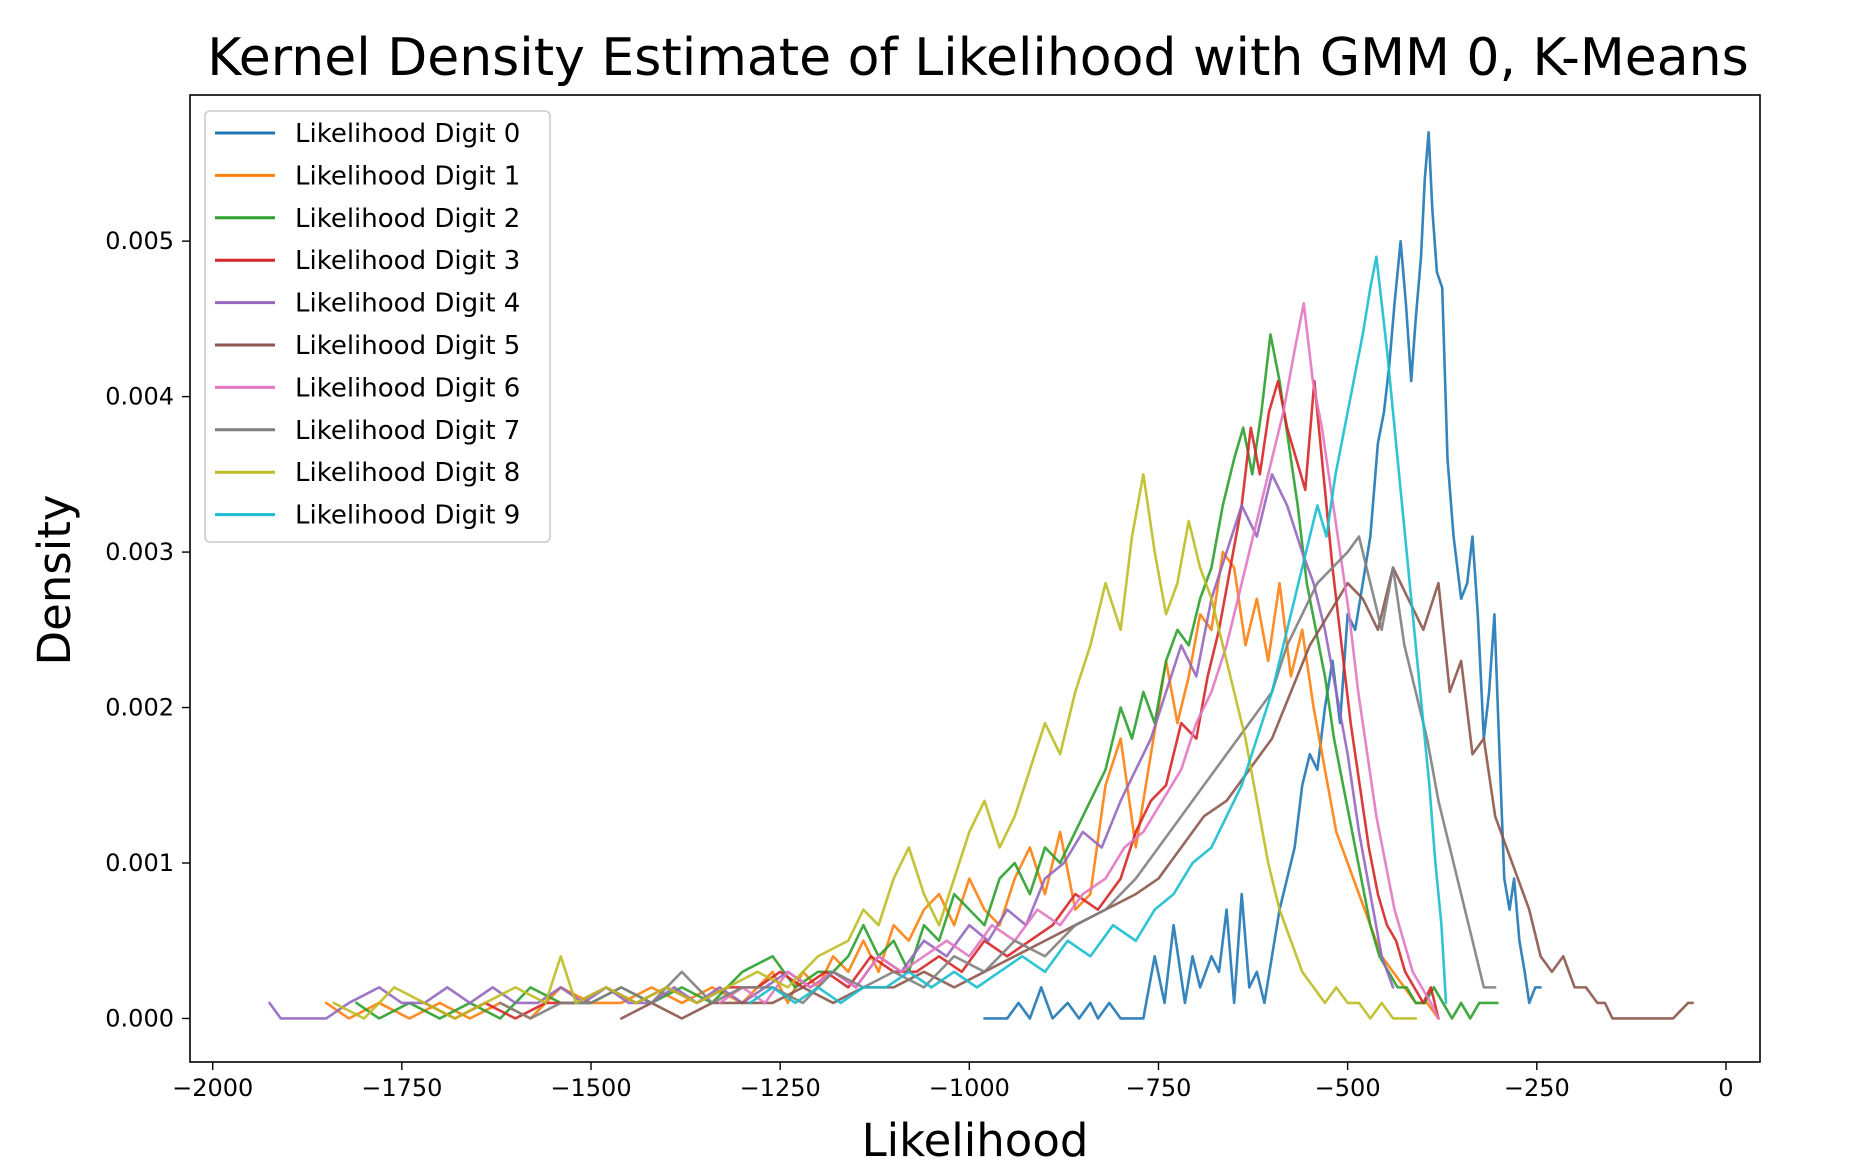 The image size is (1860, 1172). What do you see at coordinates (139, 552) in the screenshot?
I see `y-tick-label: 0.003` at bounding box center [139, 552].